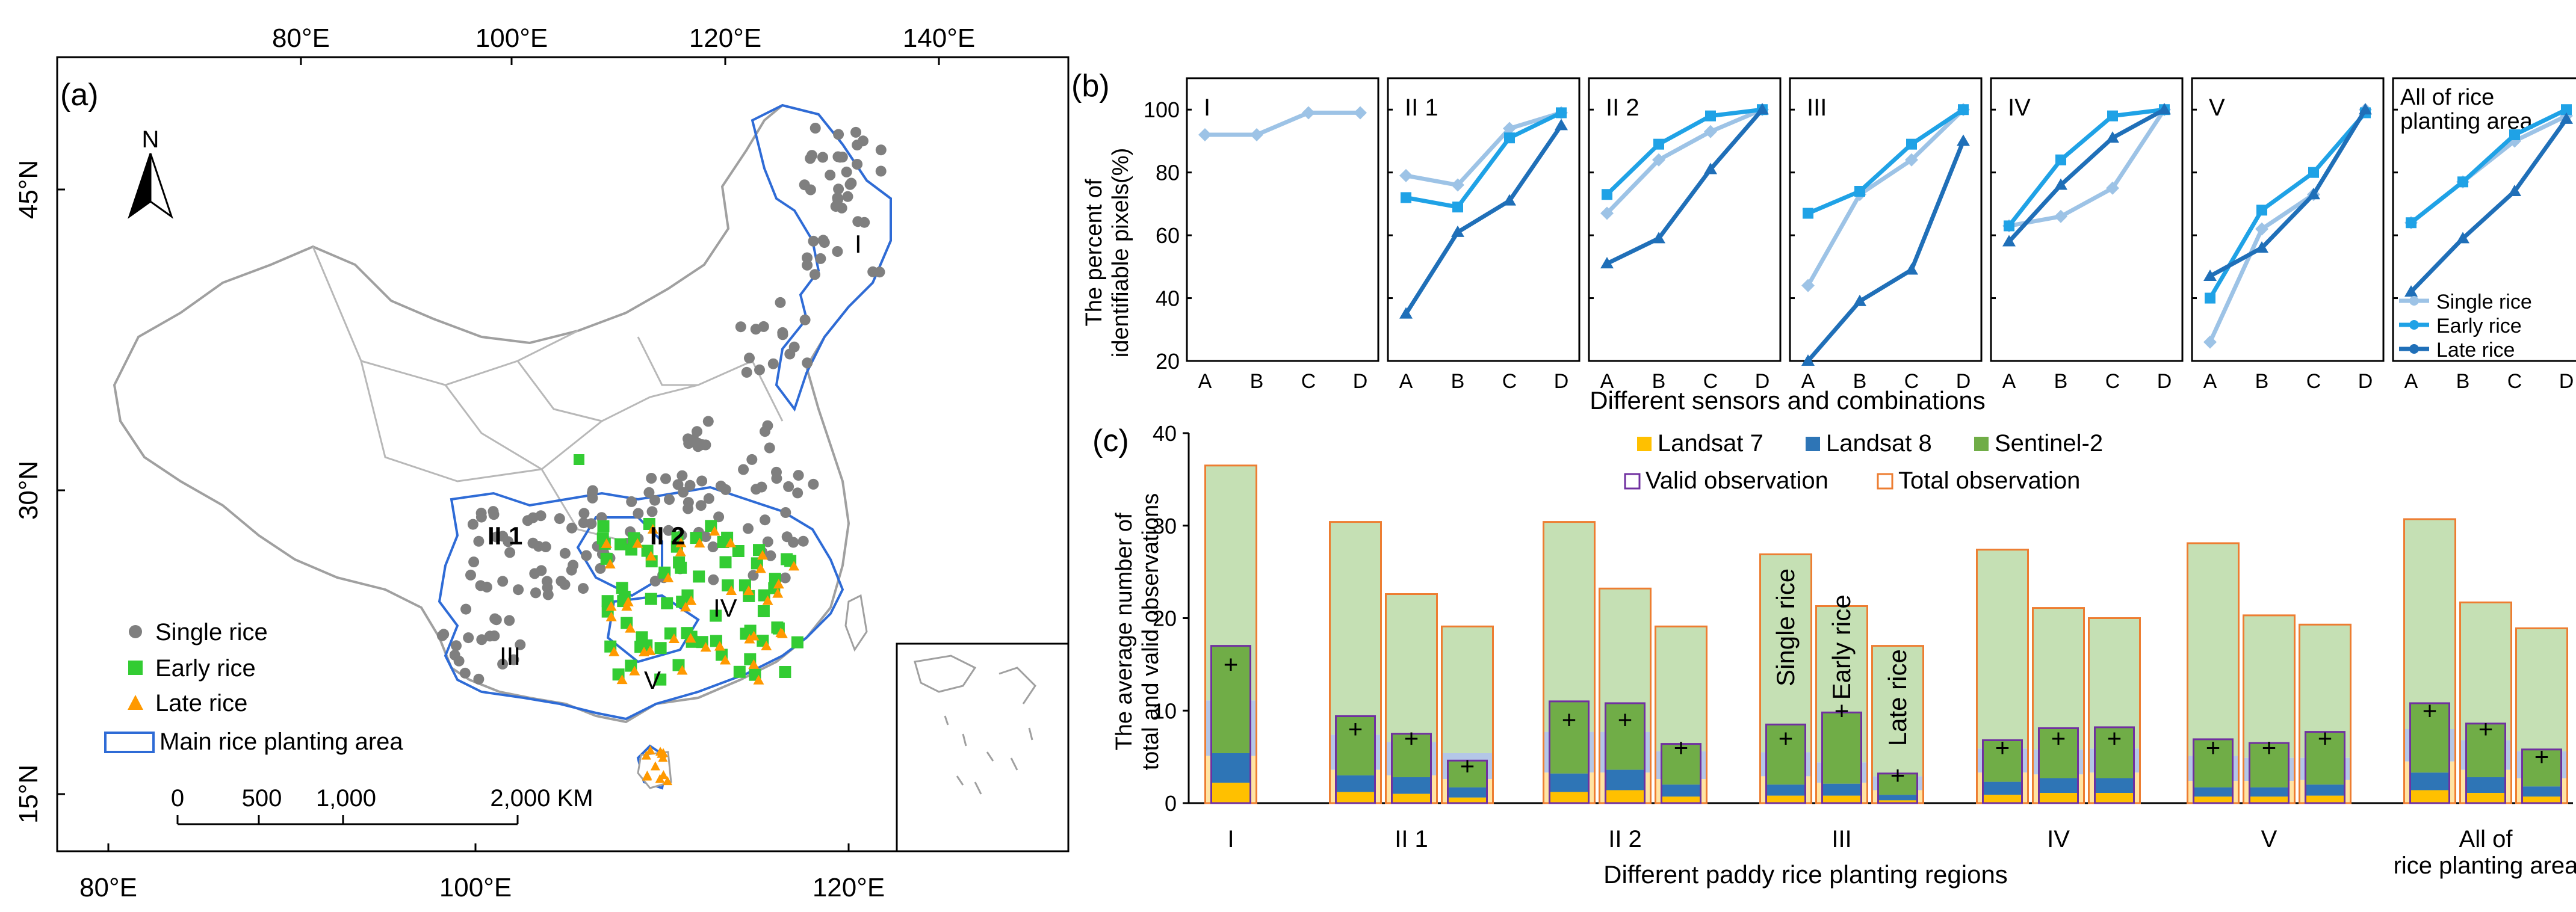 This screenshot has height=912, width=2576. I want to click on b-subpanel-title: II 2, so click(1622, 108).